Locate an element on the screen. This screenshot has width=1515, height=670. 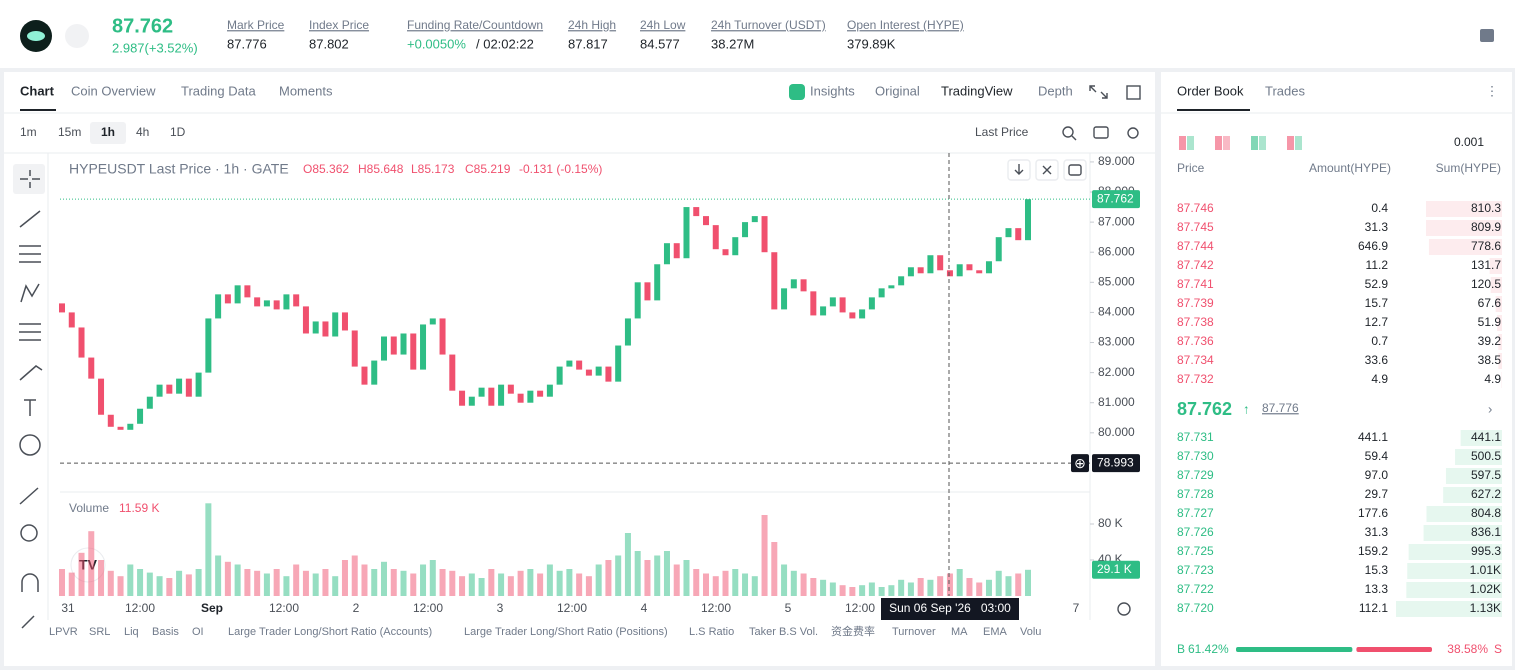
tab: Moments is located at coordinates (306, 90).